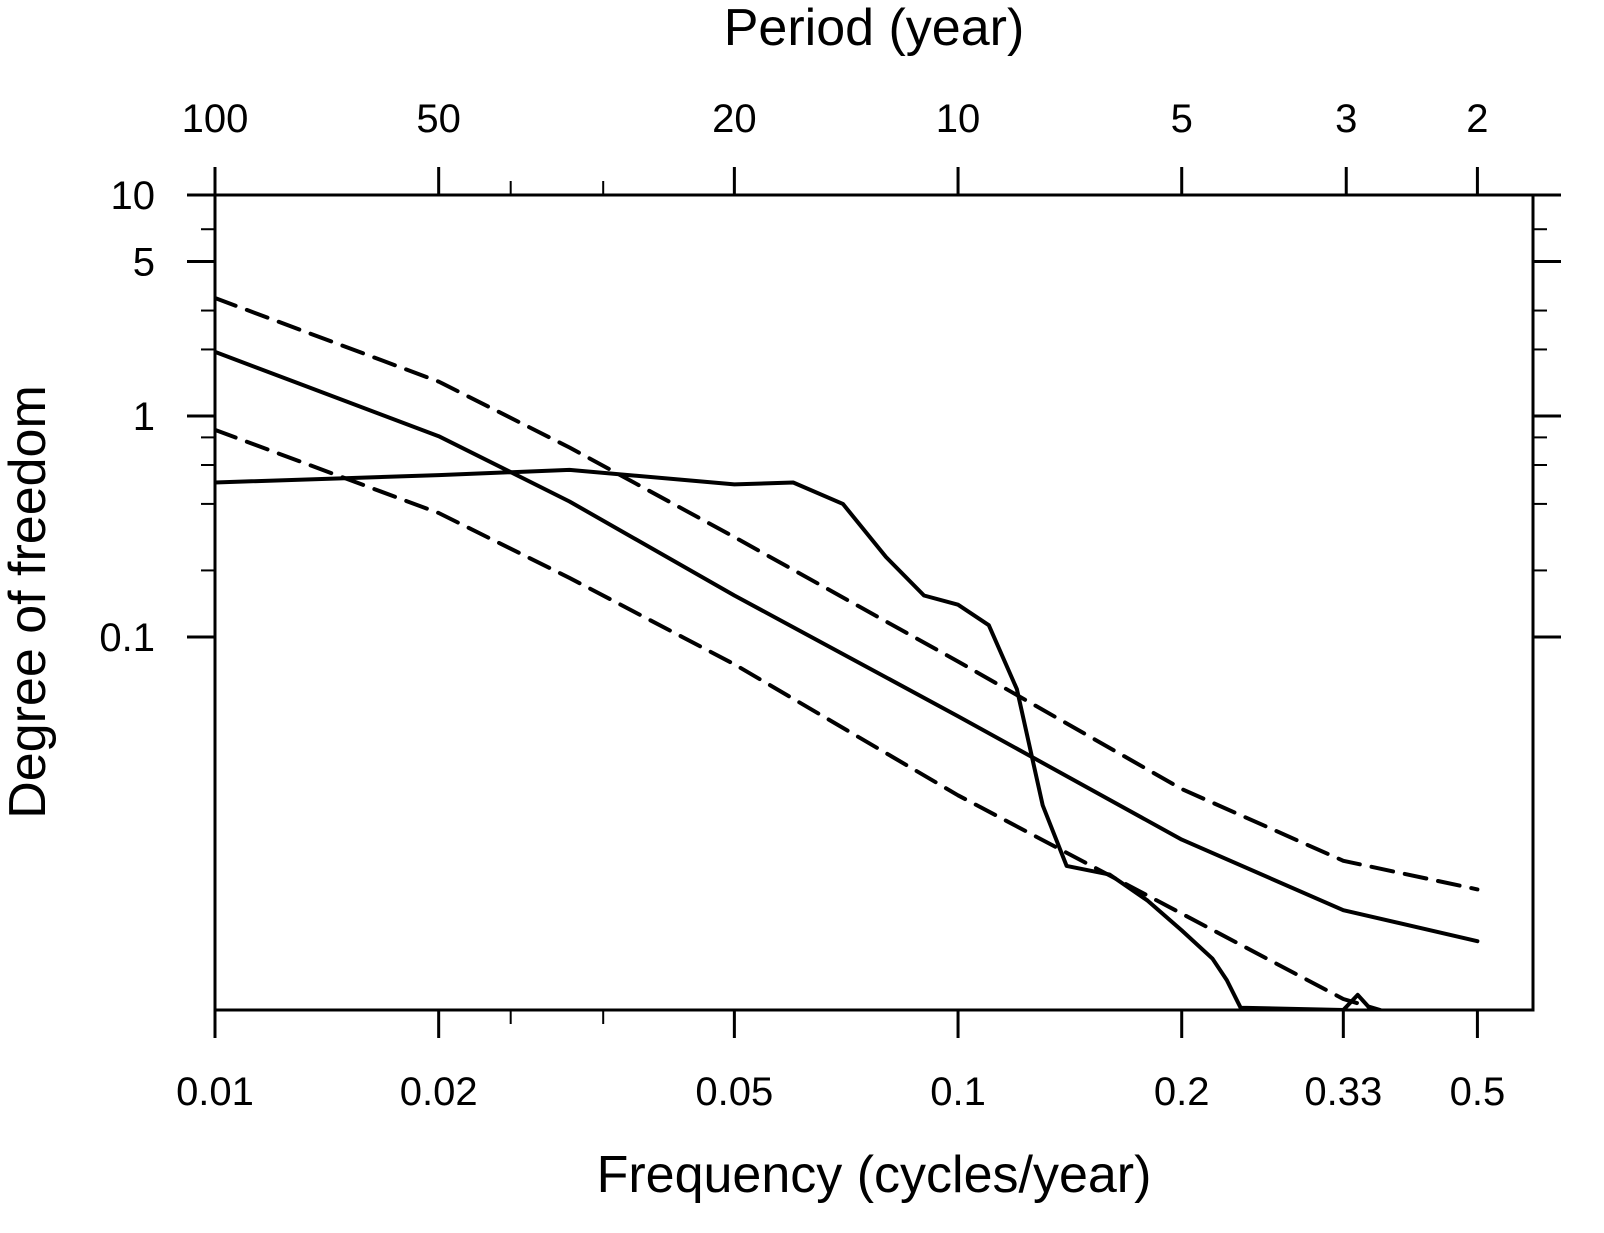  Describe the element at coordinates (133, 196) in the screenshot. I see `y-tick-label: 10` at that location.